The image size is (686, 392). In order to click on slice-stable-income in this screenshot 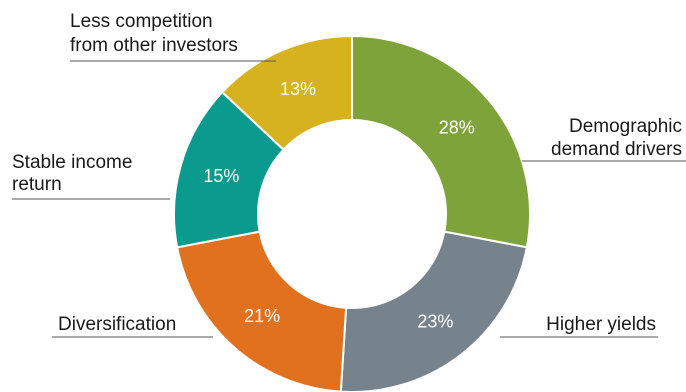, I will do `click(229, 169)`.